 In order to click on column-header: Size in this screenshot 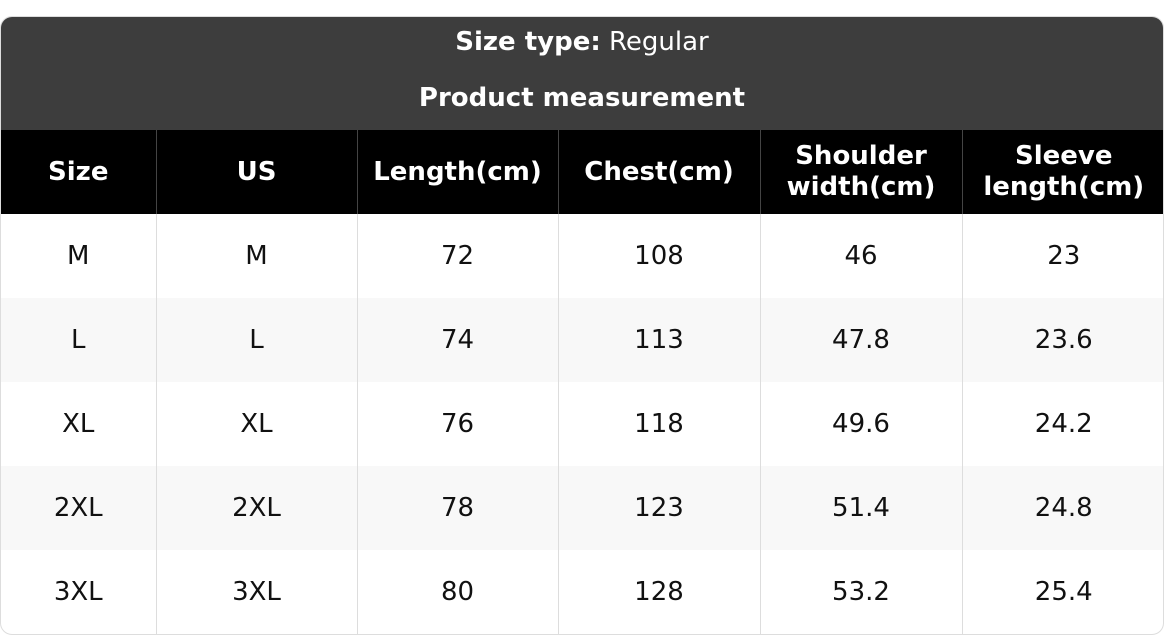, I will do `click(78, 172)`.